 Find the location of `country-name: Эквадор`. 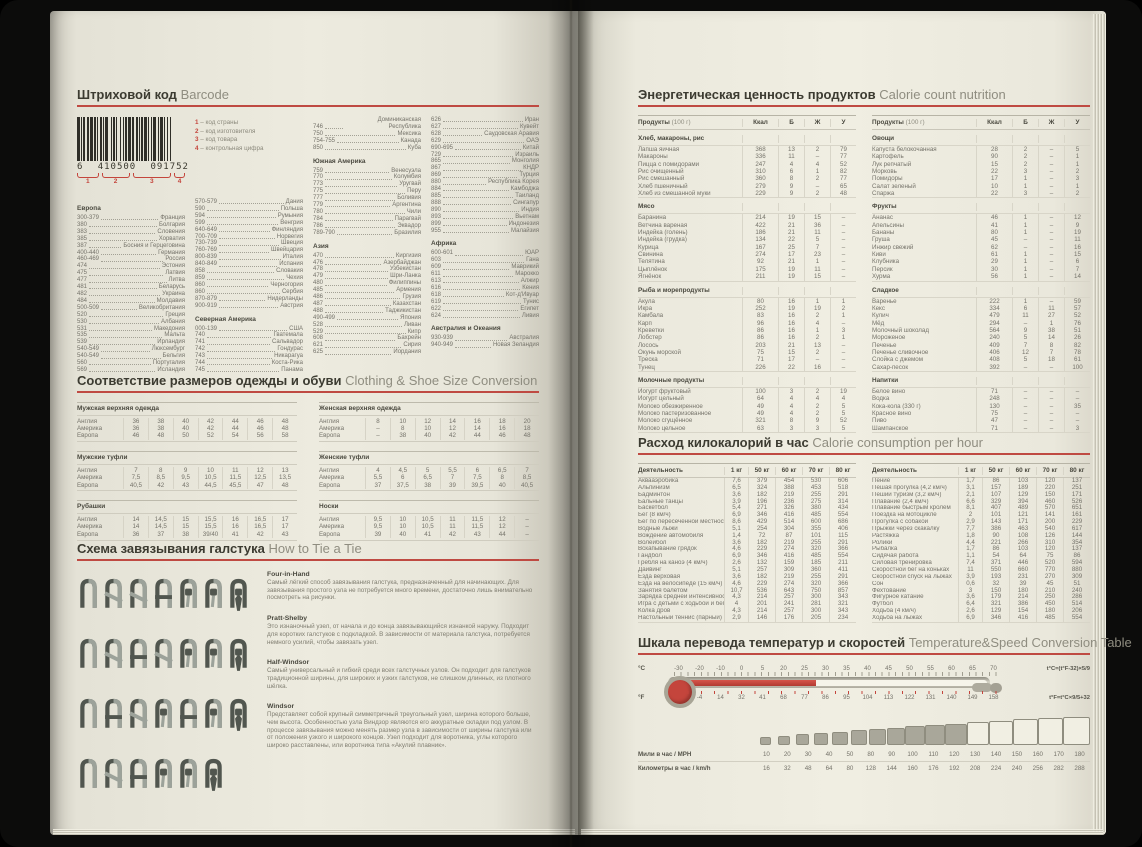

country-name: Эквадор is located at coordinates (409, 225).